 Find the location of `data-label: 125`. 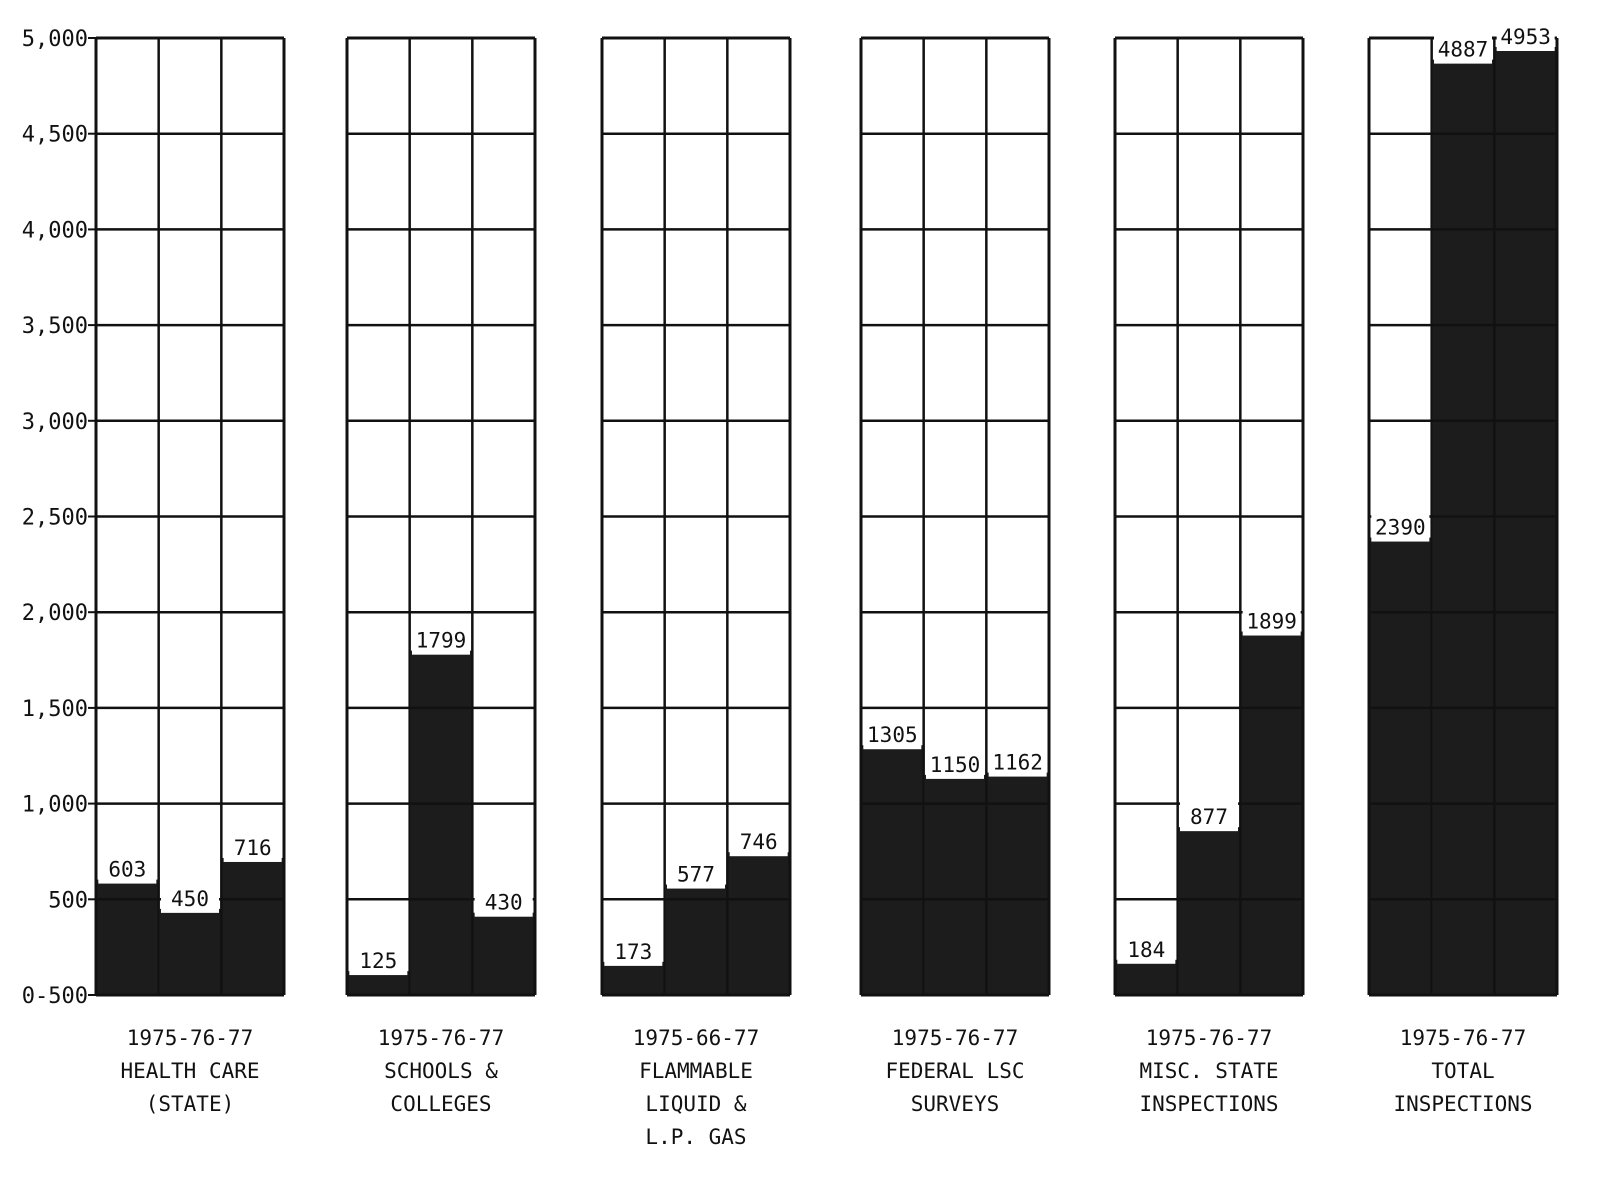

data-label: 125 is located at coordinates (378, 961).